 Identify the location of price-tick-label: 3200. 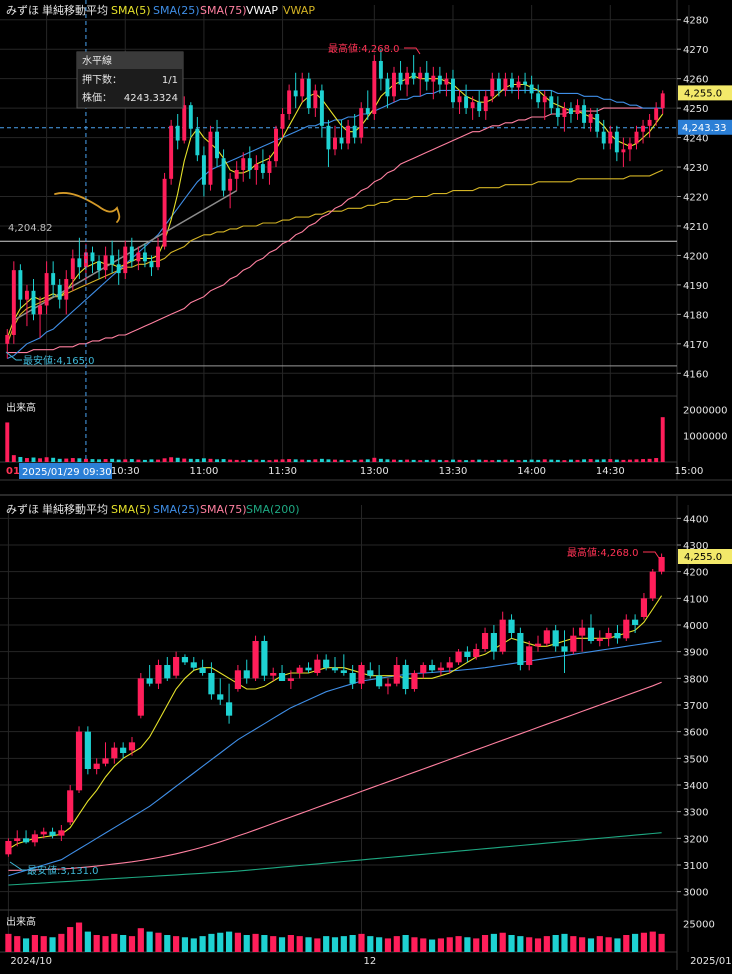
(695, 839).